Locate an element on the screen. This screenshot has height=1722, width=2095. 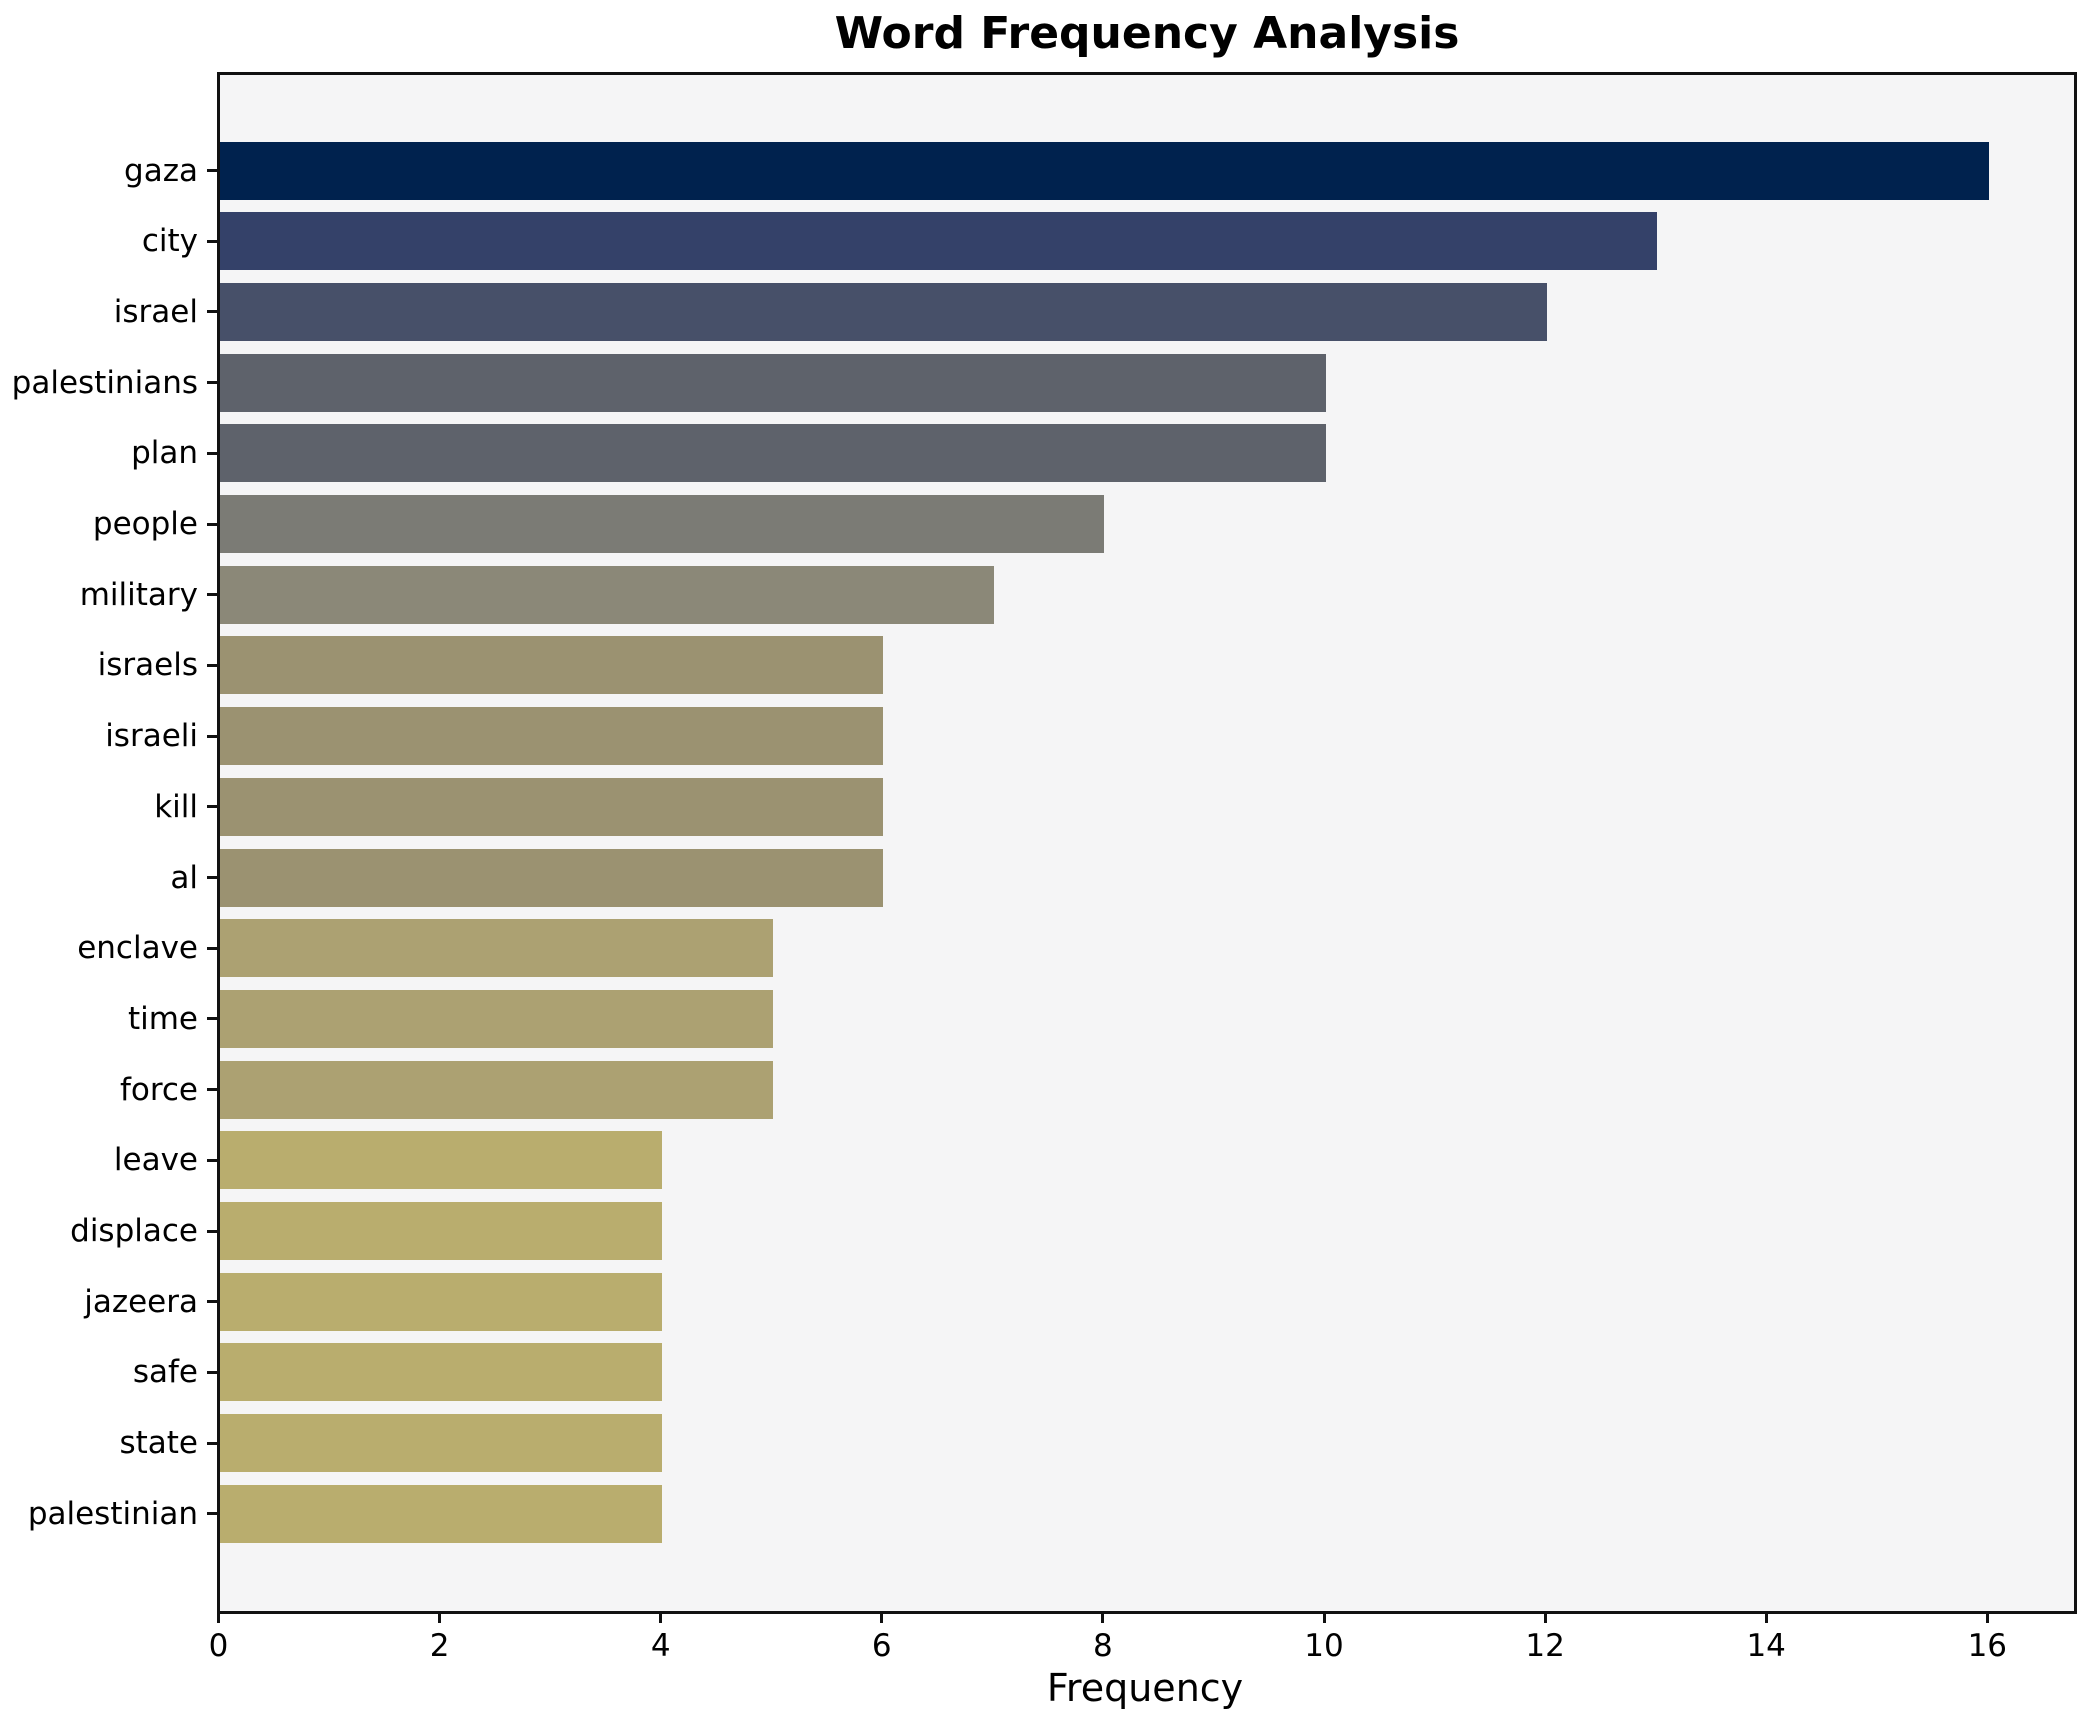
bar-displace is located at coordinates (441, 1231).